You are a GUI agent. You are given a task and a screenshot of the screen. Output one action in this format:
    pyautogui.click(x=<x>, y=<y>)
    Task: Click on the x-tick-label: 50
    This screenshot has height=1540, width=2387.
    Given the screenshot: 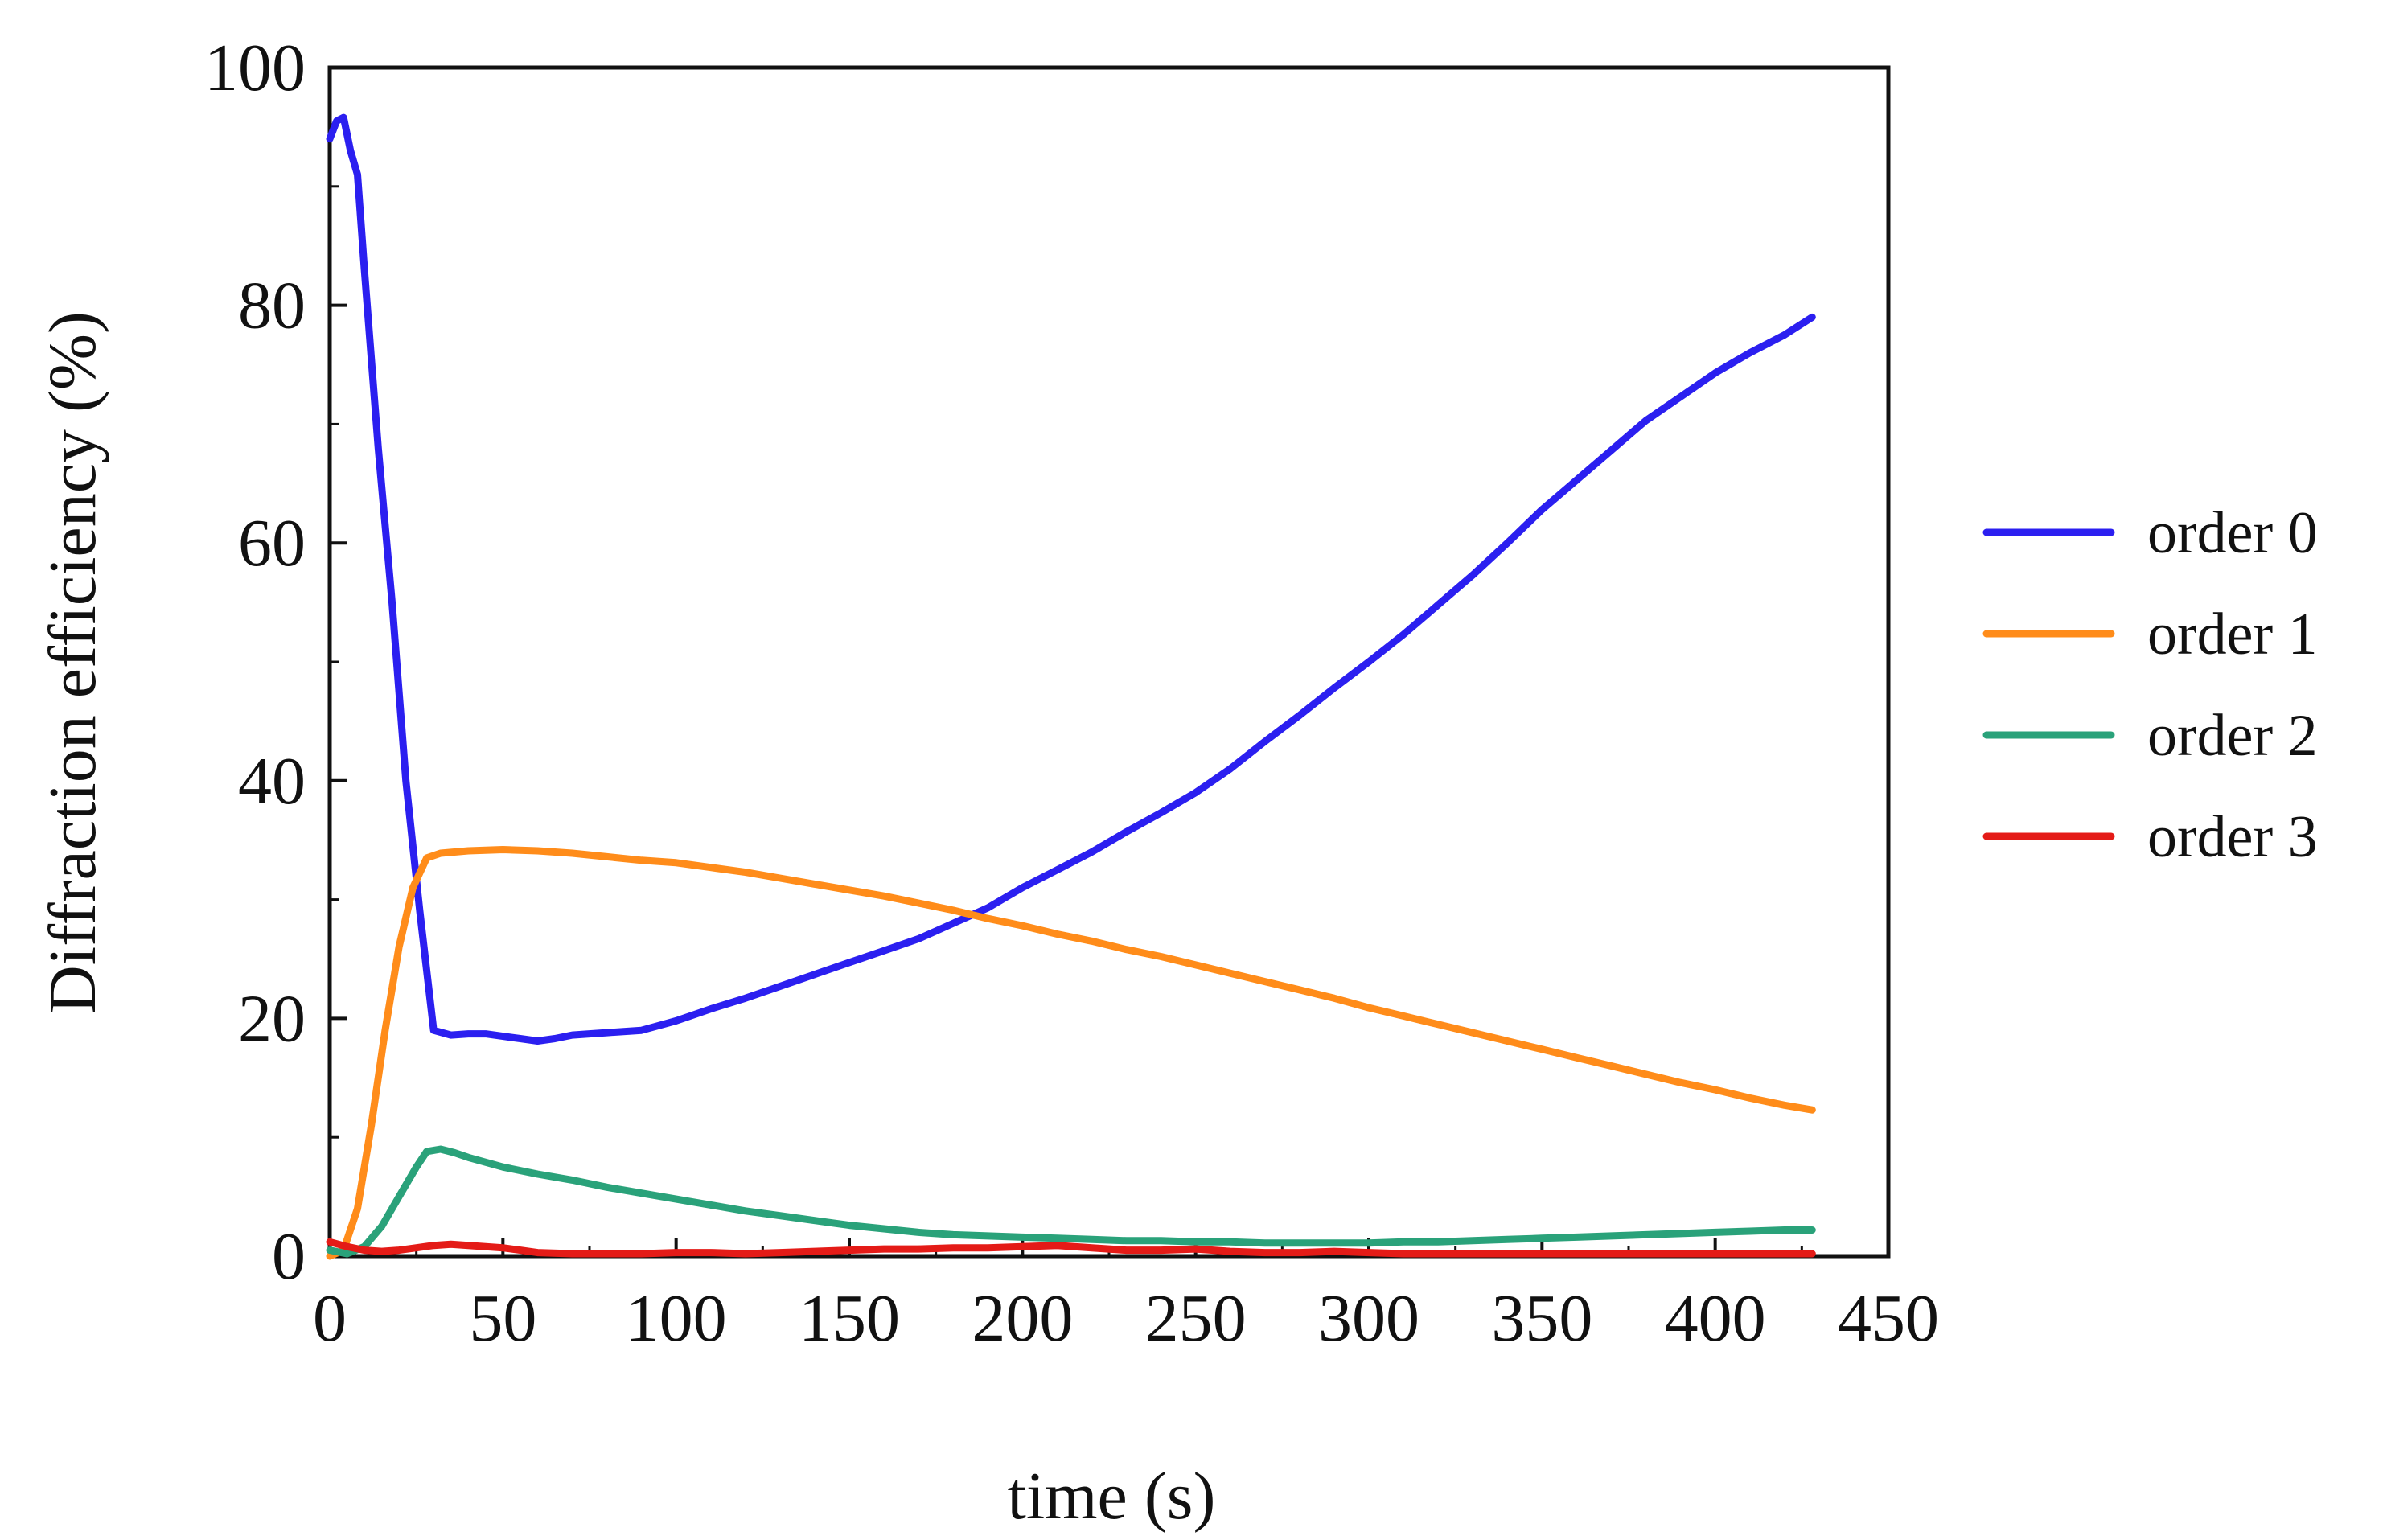 What is the action you would take?
    pyautogui.click(x=502, y=1318)
    